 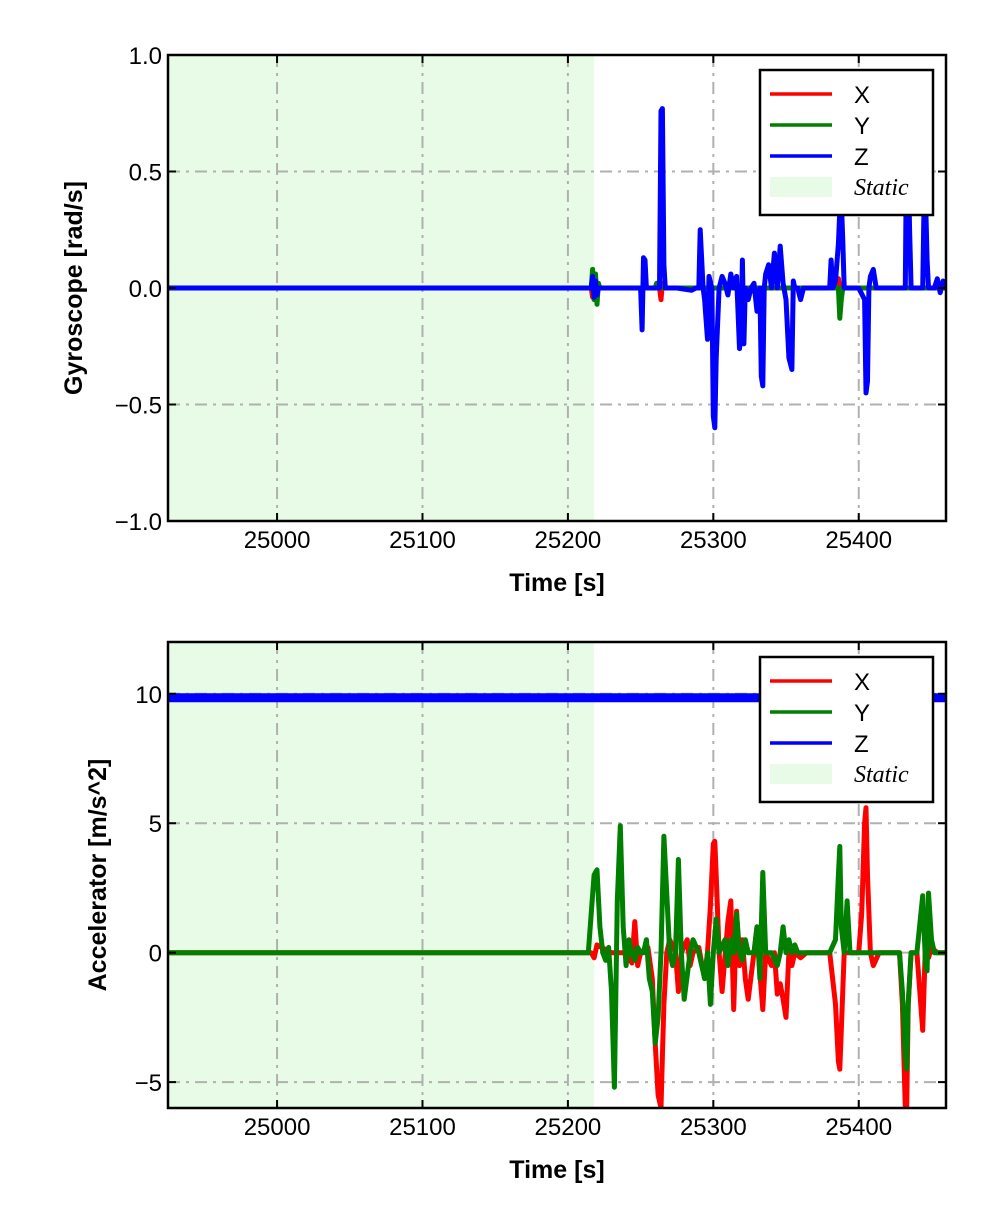 What do you see at coordinates (74, 288) in the screenshot?
I see `y-axis-label: Gyroscope [rad/s]` at bounding box center [74, 288].